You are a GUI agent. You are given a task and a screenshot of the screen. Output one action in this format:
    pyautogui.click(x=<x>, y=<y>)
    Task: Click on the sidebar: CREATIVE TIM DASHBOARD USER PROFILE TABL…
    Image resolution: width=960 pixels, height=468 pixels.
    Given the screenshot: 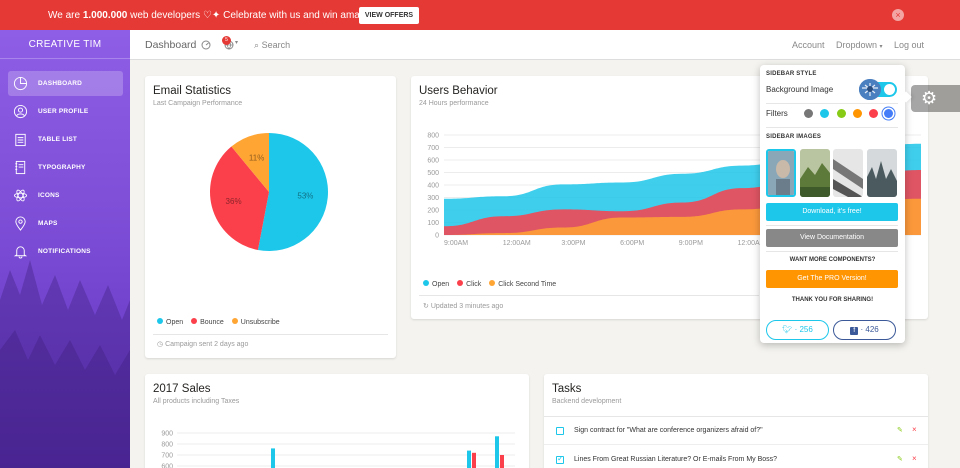 What is the action you would take?
    pyautogui.click(x=65, y=249)
    